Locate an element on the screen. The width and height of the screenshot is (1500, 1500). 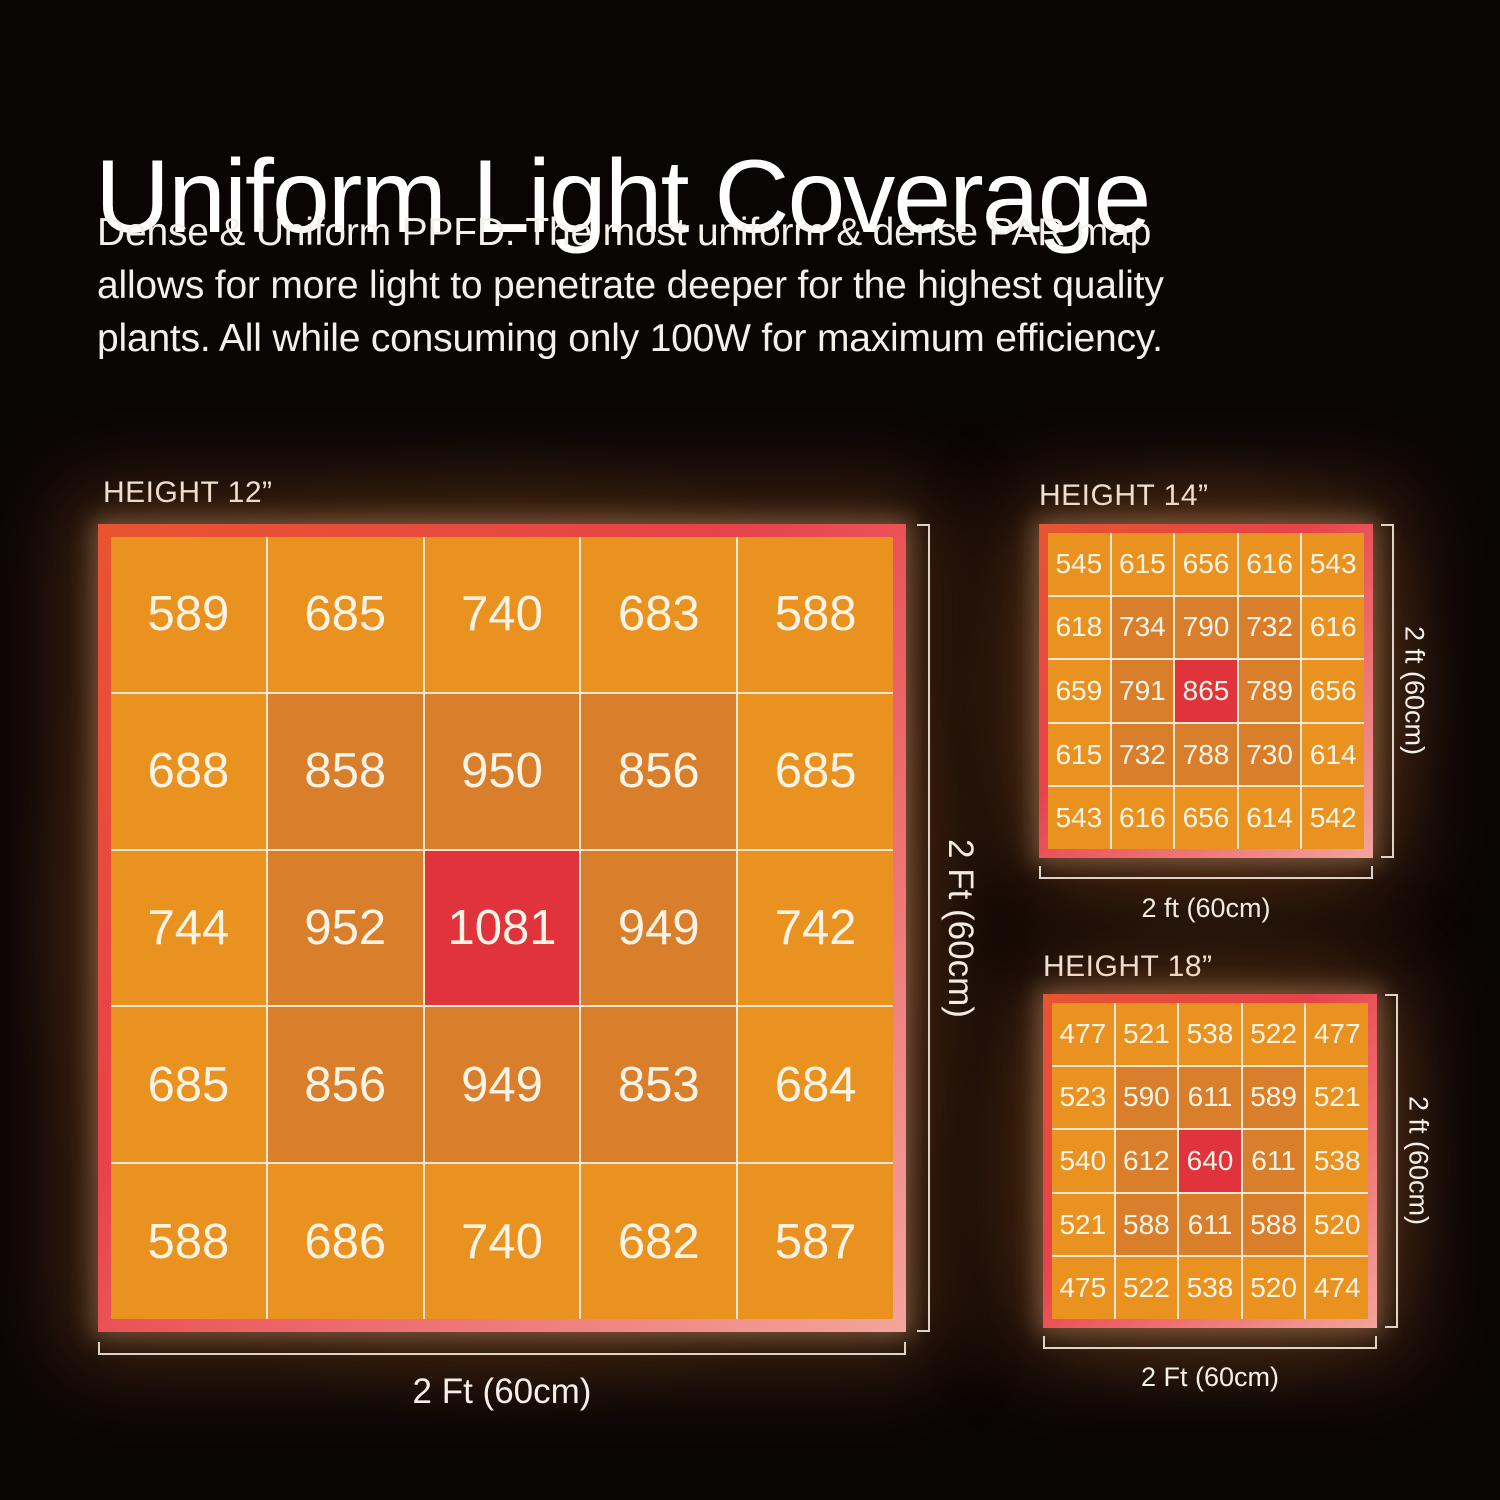
heatmap-cell: 523 is located at coordinates (1083, 1097).